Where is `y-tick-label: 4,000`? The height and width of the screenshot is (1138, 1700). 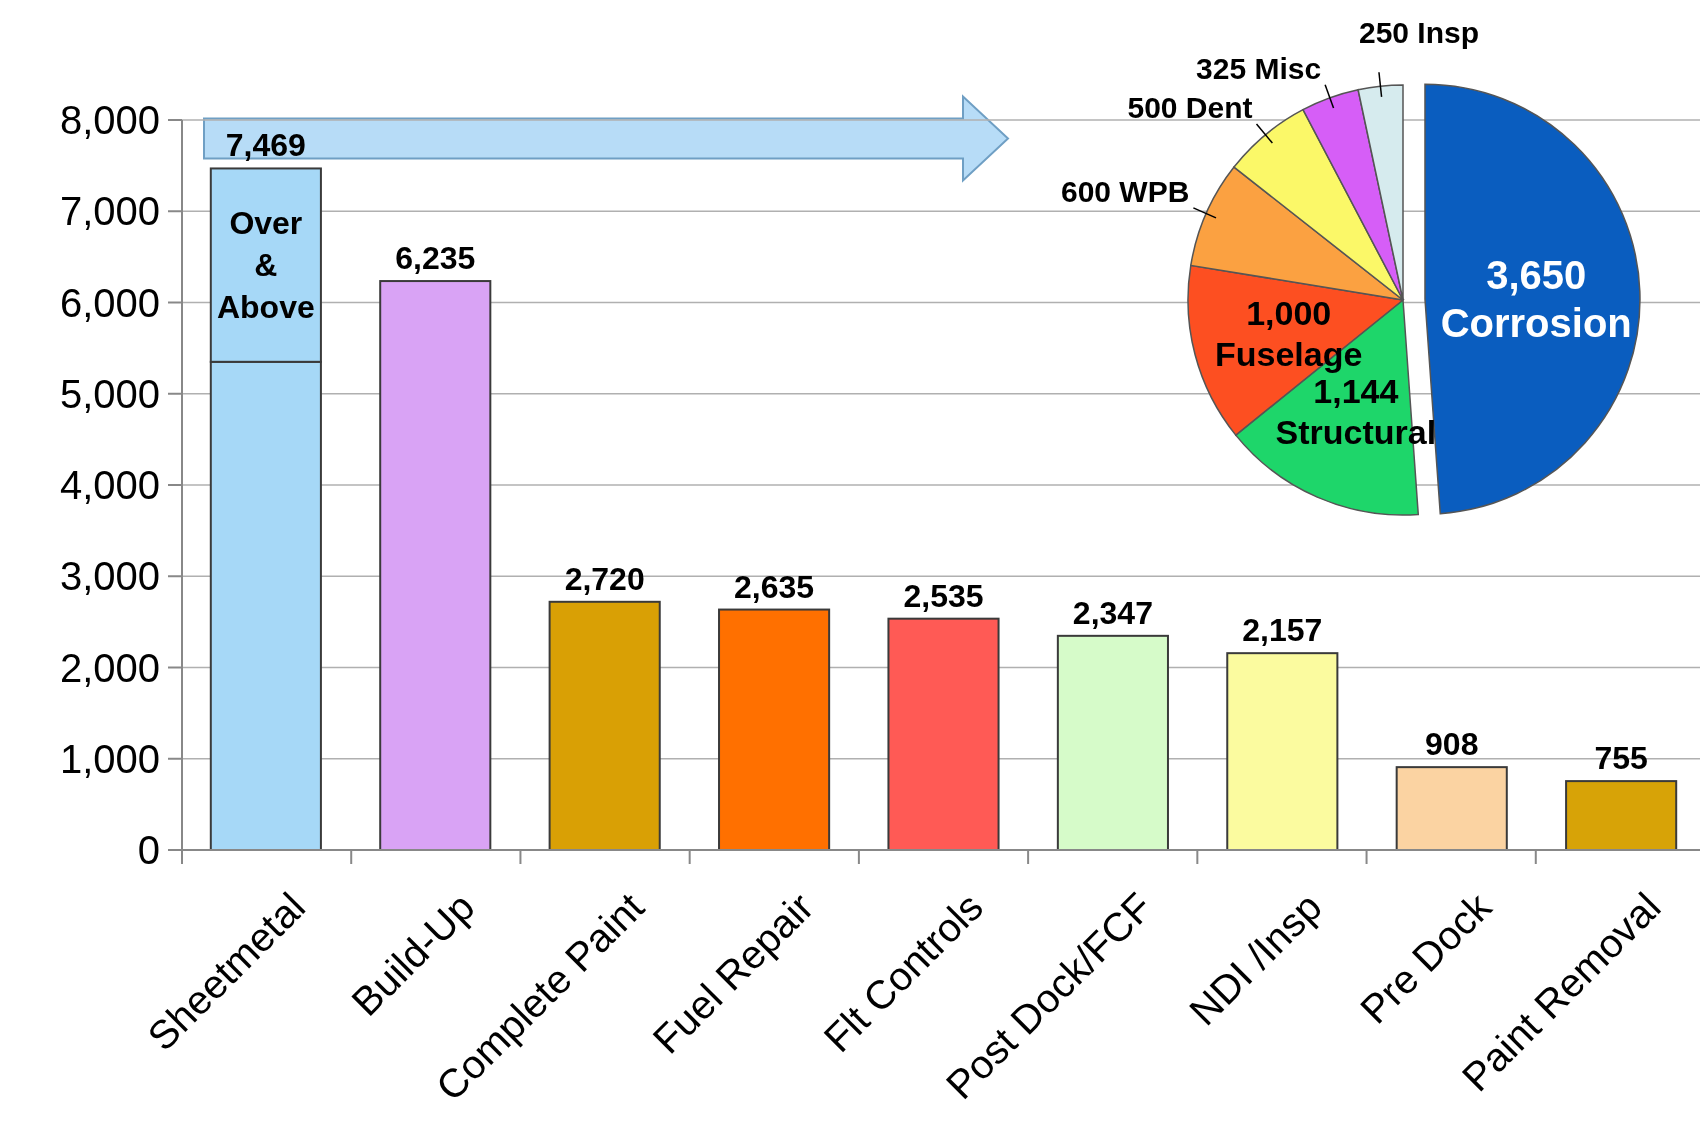 y-tick-label: 4,000 is located at coordinates (109, 485).